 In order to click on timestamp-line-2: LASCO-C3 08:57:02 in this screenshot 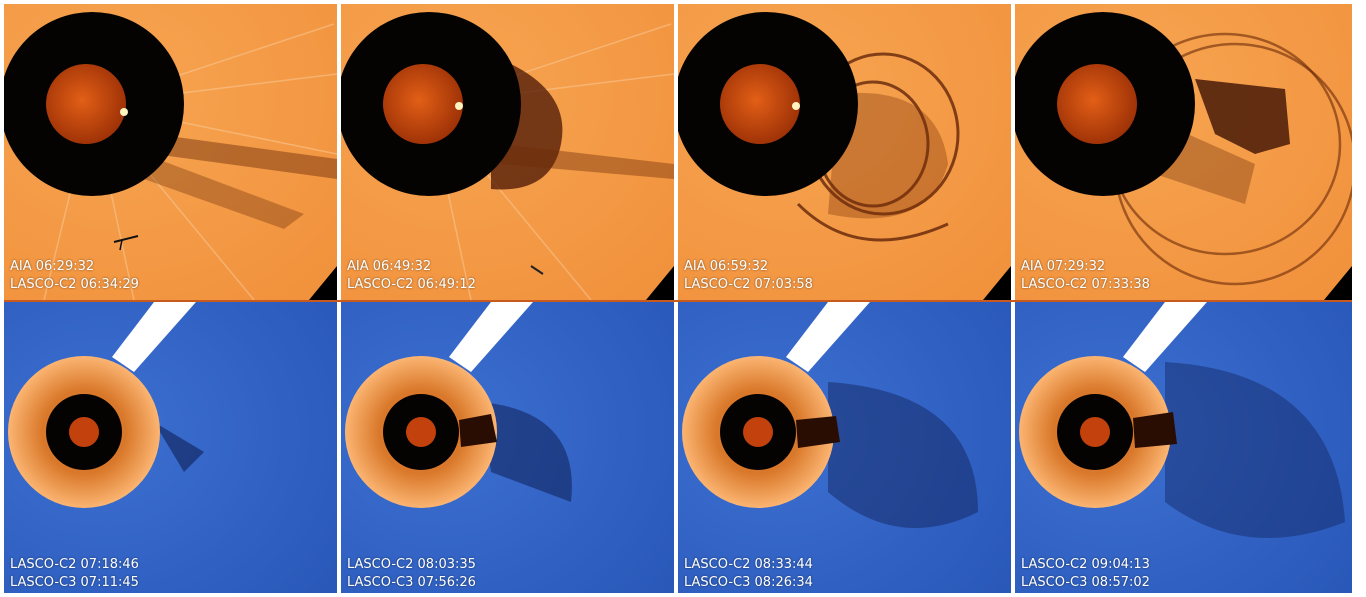, I will do `click(1085, 582)`.